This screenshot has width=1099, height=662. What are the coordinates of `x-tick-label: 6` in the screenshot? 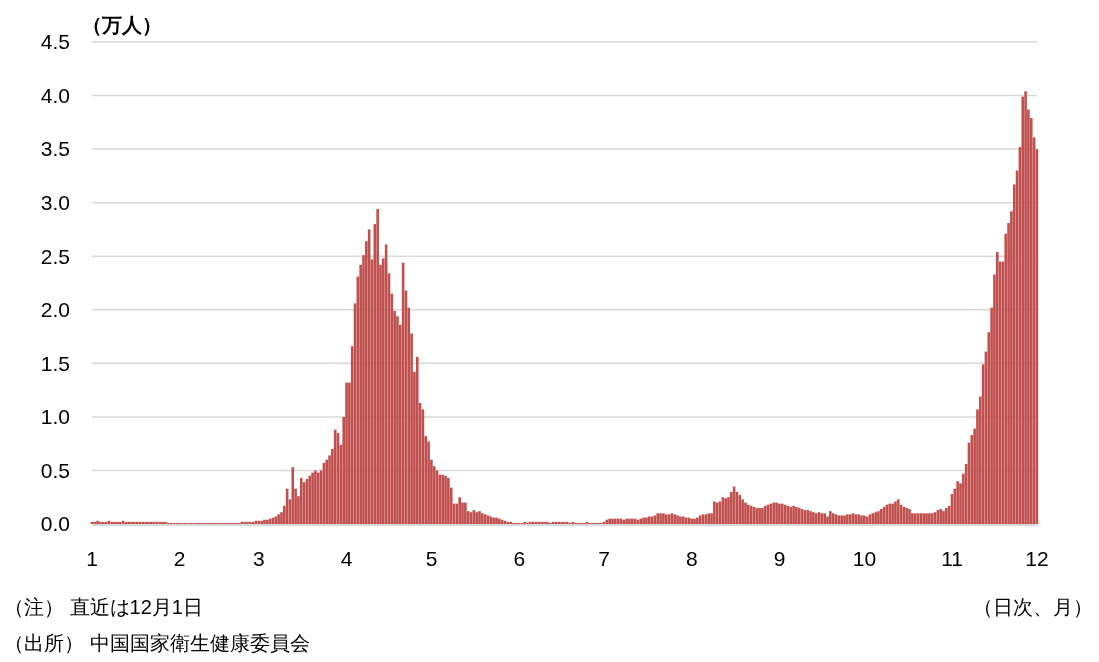 It's located at (519, 558).